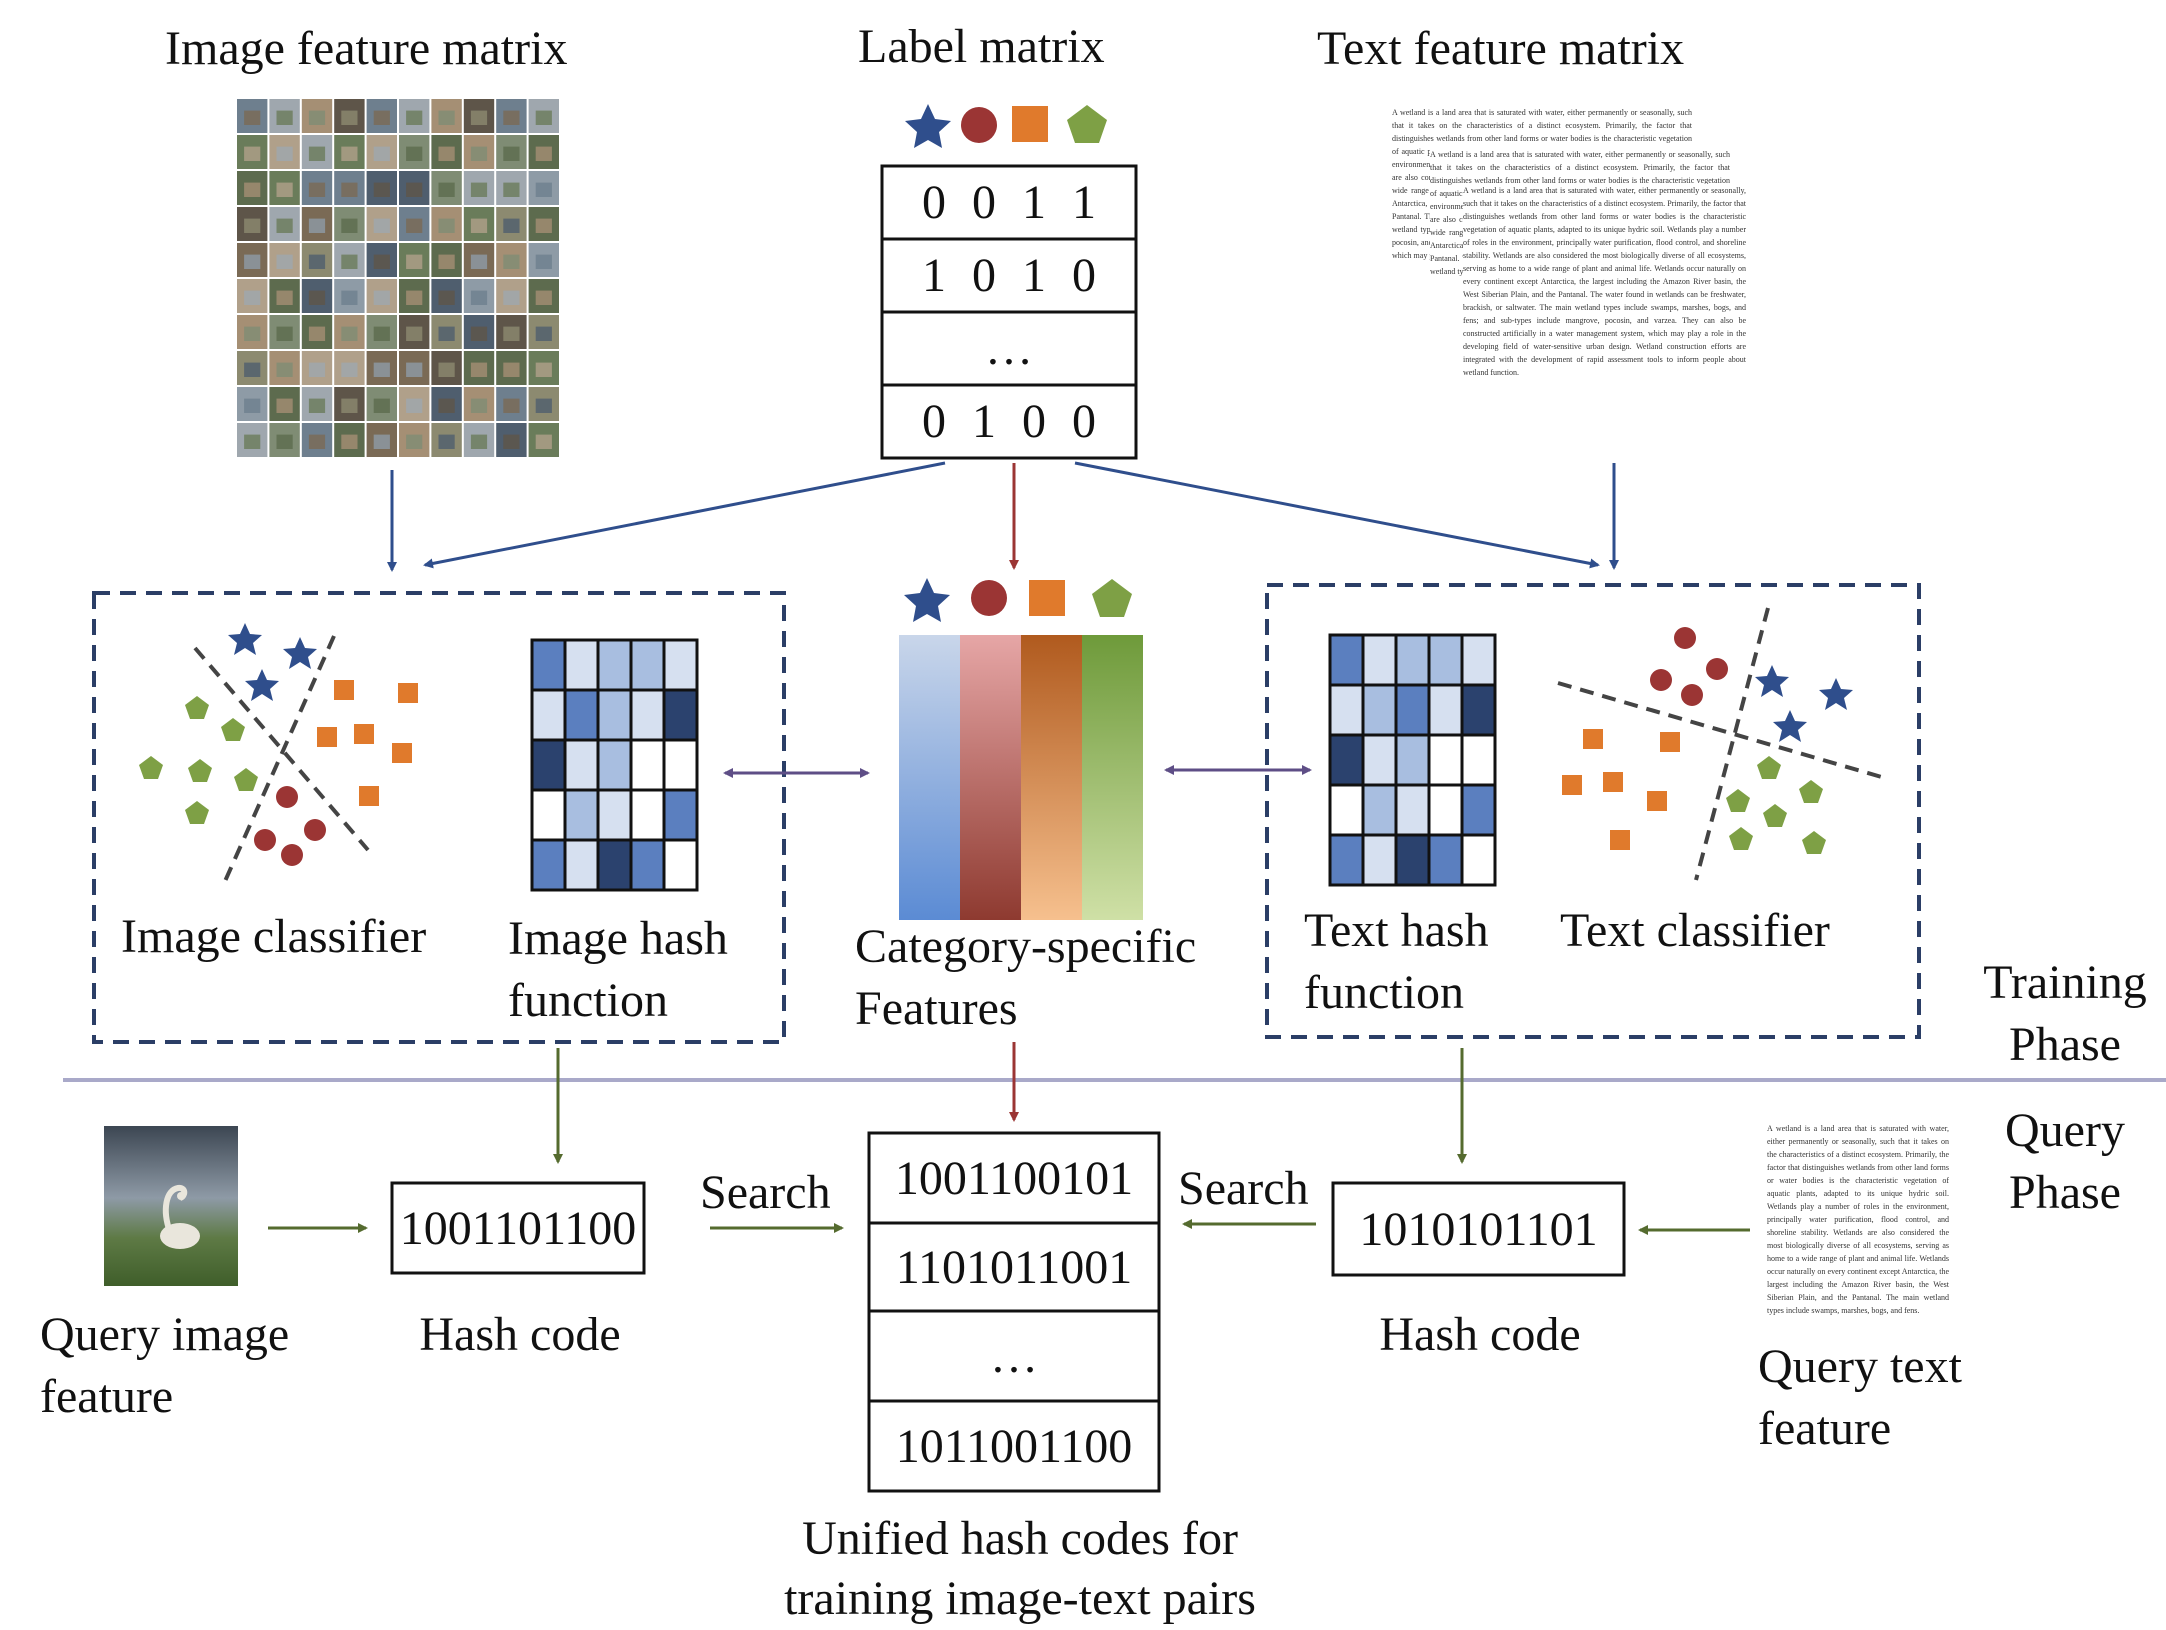 The height and width of the screenshot is (1630, 2166). Describe the element at coordinates (1030, 124) in the screenshot. I see `square-icon` at that location.